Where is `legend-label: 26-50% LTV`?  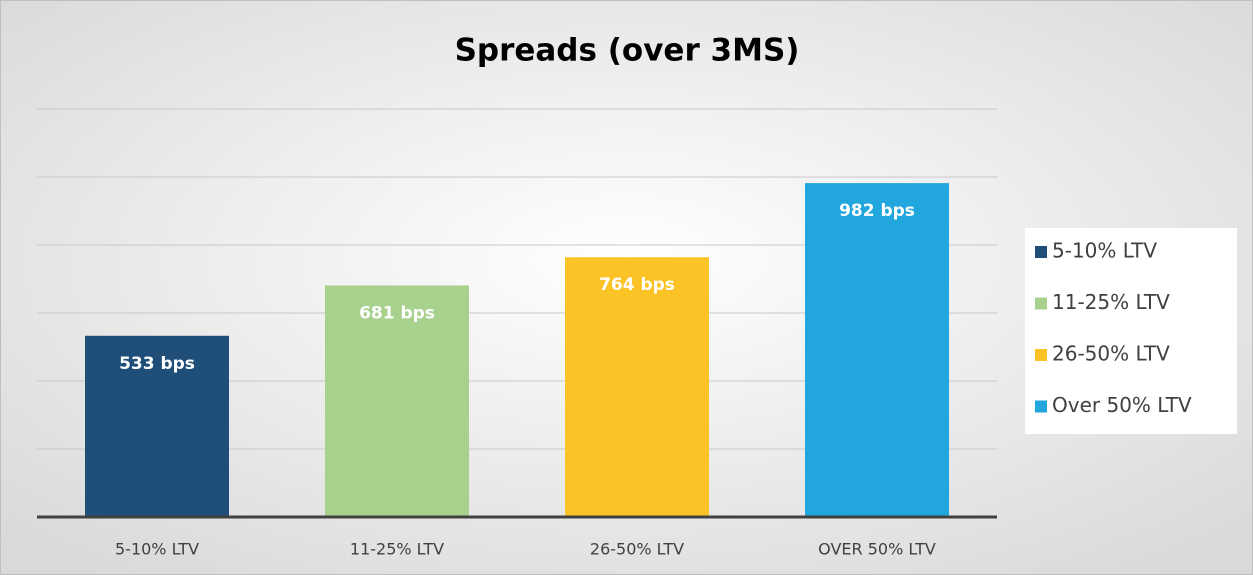 legend-label: 26-50% LTV is located at coordinates (1111, 354).